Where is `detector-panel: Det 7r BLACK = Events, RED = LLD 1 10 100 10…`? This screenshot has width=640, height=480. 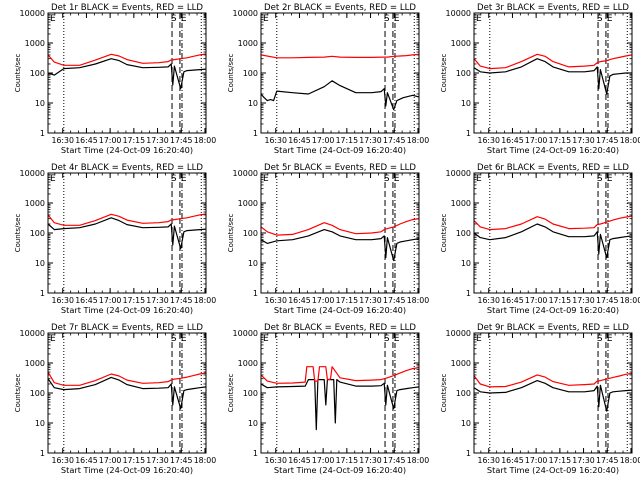 detector-panel: Det 7r BLACK = Events, RED = LLD 1 10 100 10… is located at coordinates (115, 399).